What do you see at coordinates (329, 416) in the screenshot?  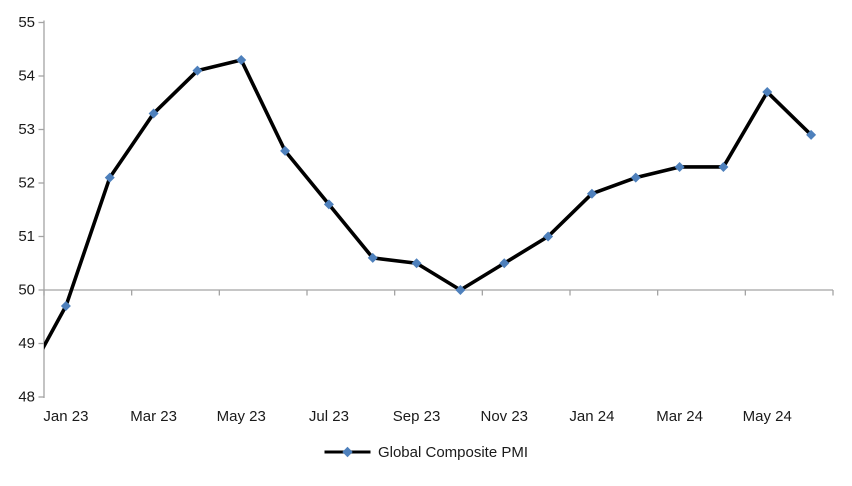 I see `x-tick-label: Jul 23` at bounding box center [329, 416].